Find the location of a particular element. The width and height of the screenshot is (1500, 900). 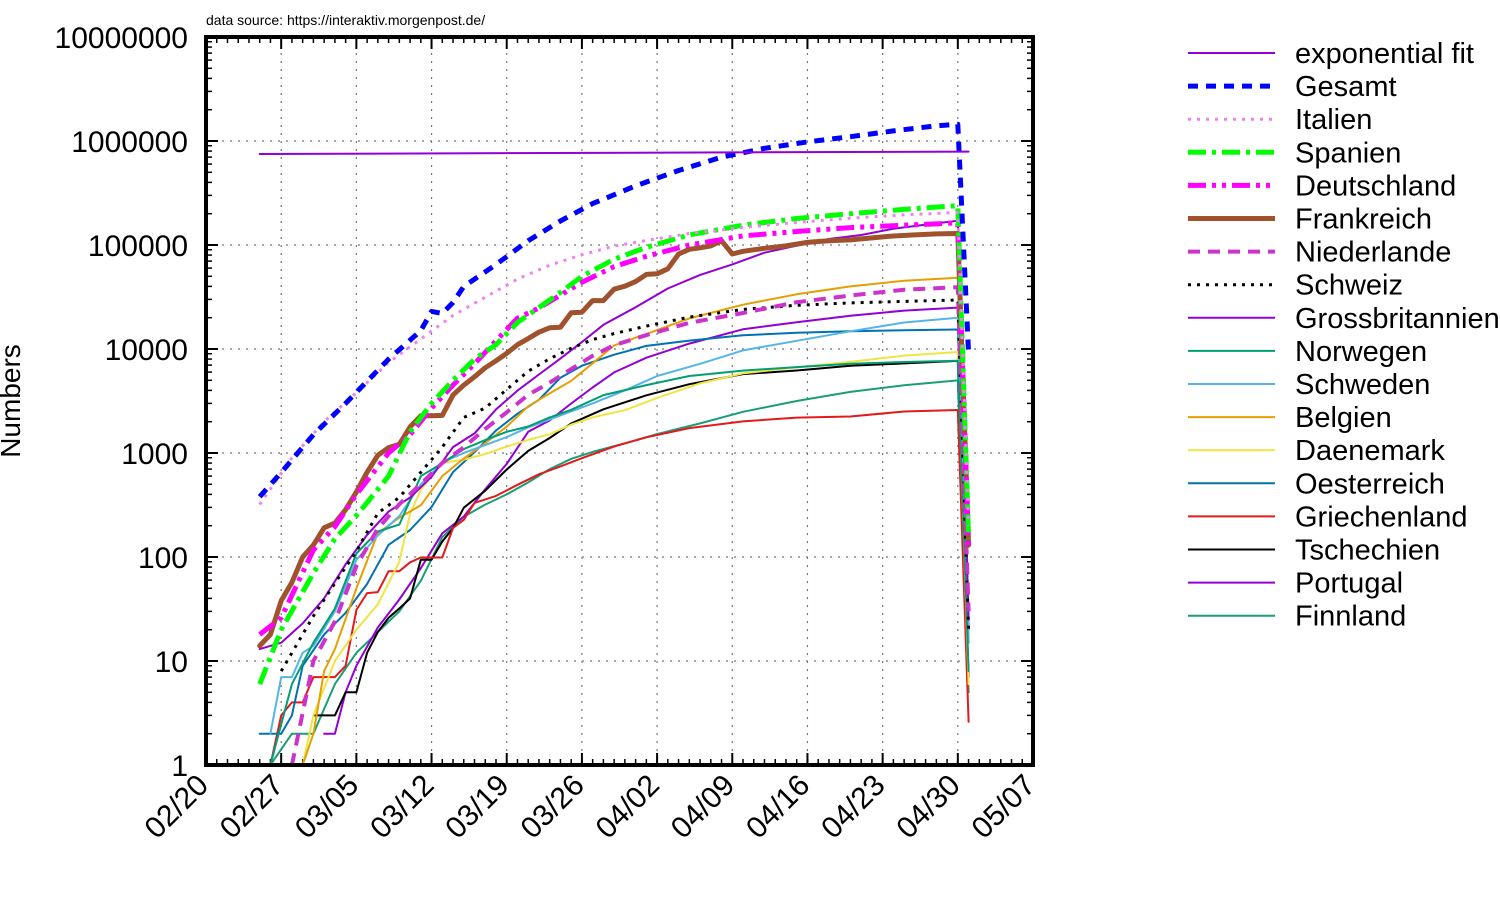

legend-label: Tschechien is located at coordinates (1367, 551).